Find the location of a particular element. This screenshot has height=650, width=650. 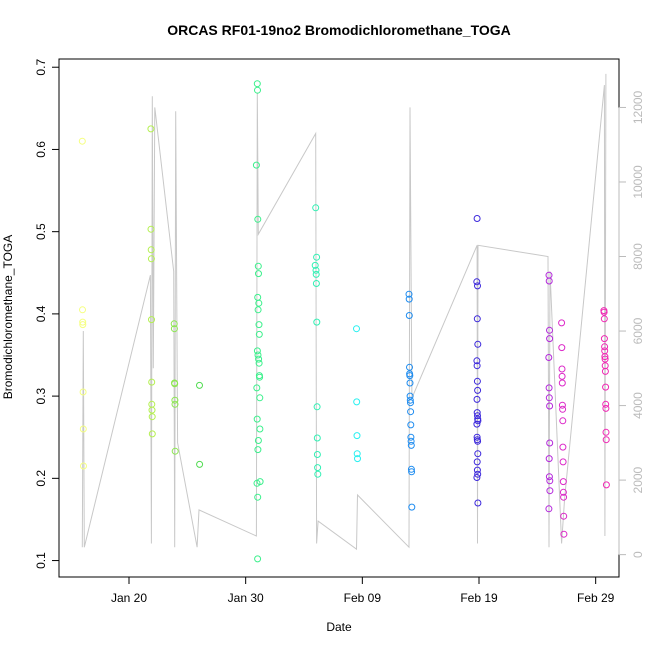

y2-tick-label: 0 is located at coordinates (638, 554).